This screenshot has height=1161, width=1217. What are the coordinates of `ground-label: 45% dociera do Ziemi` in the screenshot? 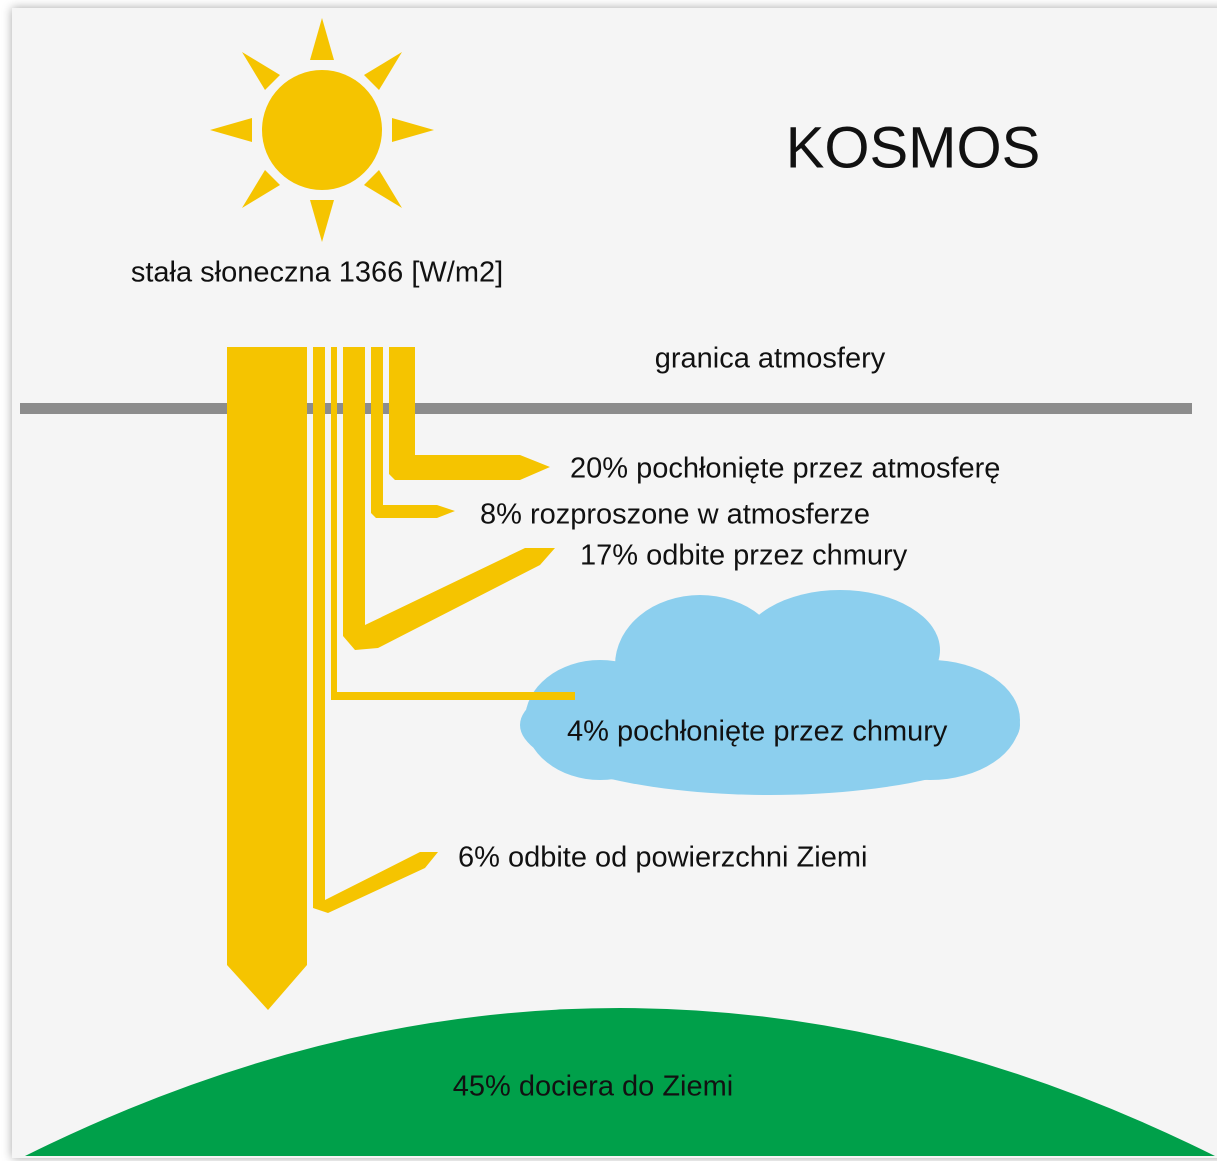 It's located at (593, 1087).